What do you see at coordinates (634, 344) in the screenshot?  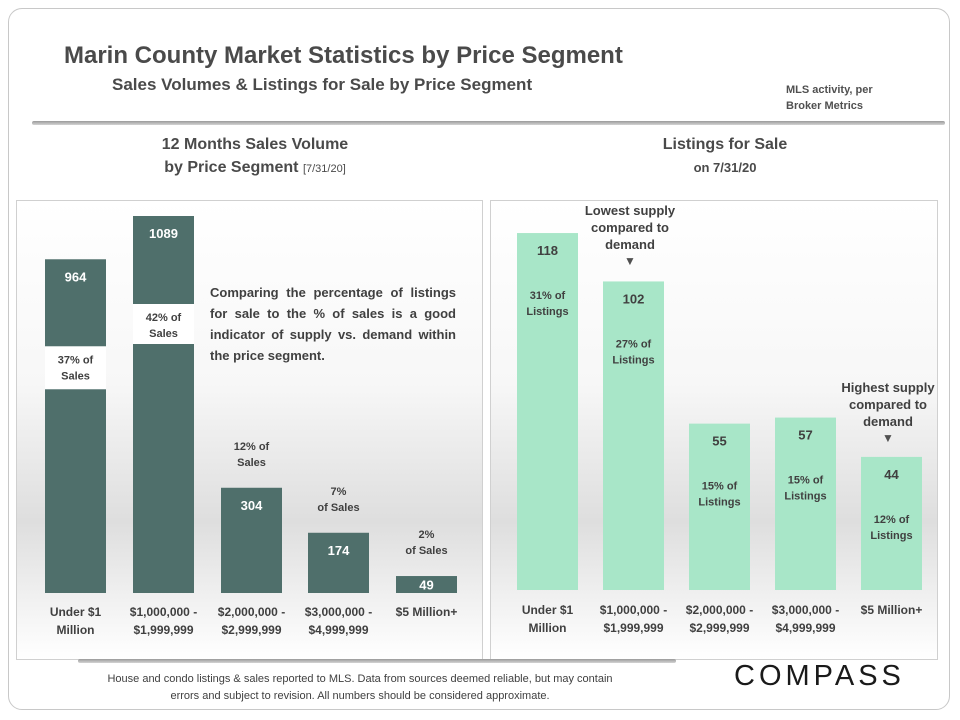 I see `listings-pct-label: 27% of` at bounding box center [634, 344].